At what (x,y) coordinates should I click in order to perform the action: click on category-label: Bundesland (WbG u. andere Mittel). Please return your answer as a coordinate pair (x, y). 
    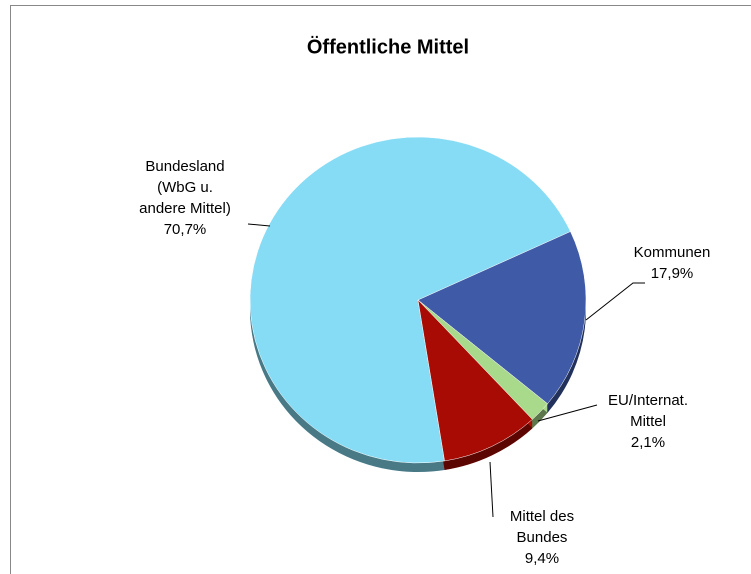
    Looking at the image, I should click on (185, 187).